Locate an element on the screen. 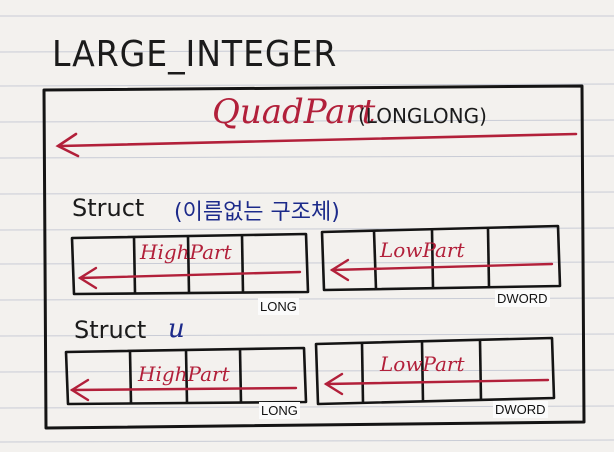 The image size is (614, 452). struct1-high-arrow is located at coordinates (189, 278).